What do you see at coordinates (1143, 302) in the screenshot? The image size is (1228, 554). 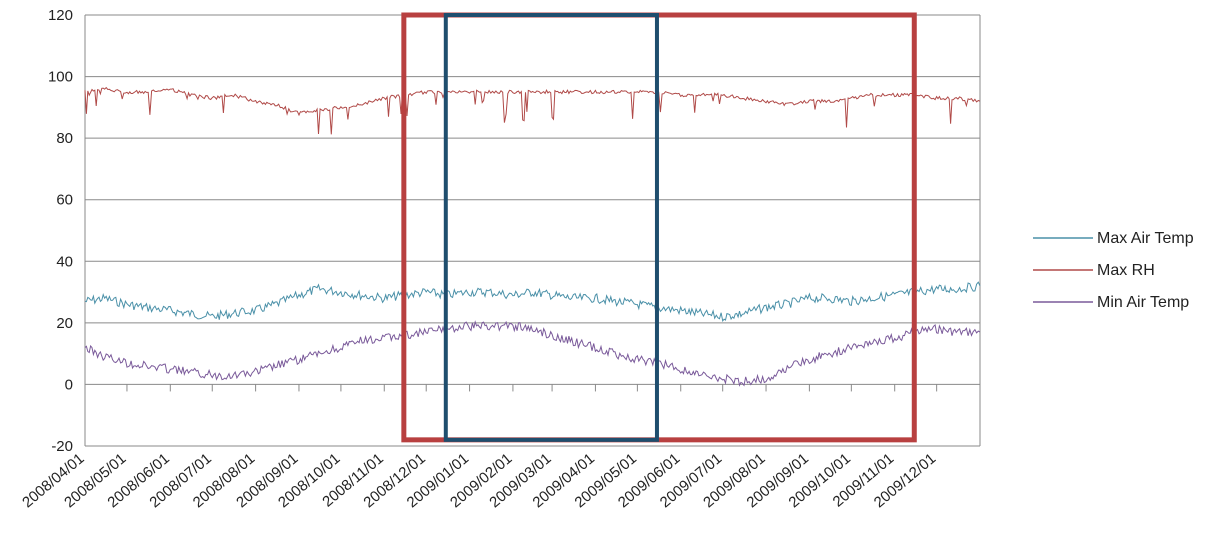 I see `legend-label: Min Air Temp` at bounding box center [1143, 302].